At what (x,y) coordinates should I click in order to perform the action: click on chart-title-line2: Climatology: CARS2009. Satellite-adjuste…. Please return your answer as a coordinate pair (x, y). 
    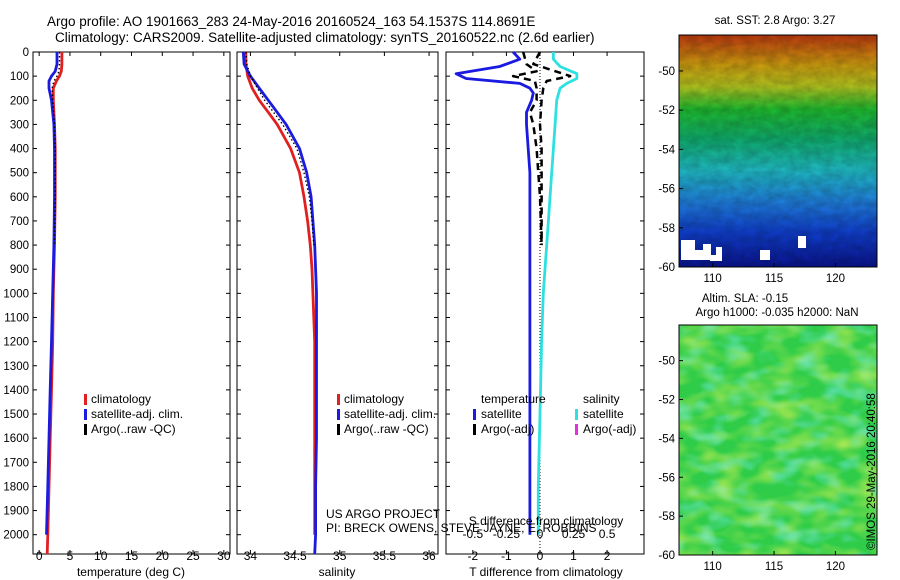
    Looking at the image, I should click on (325, 37).